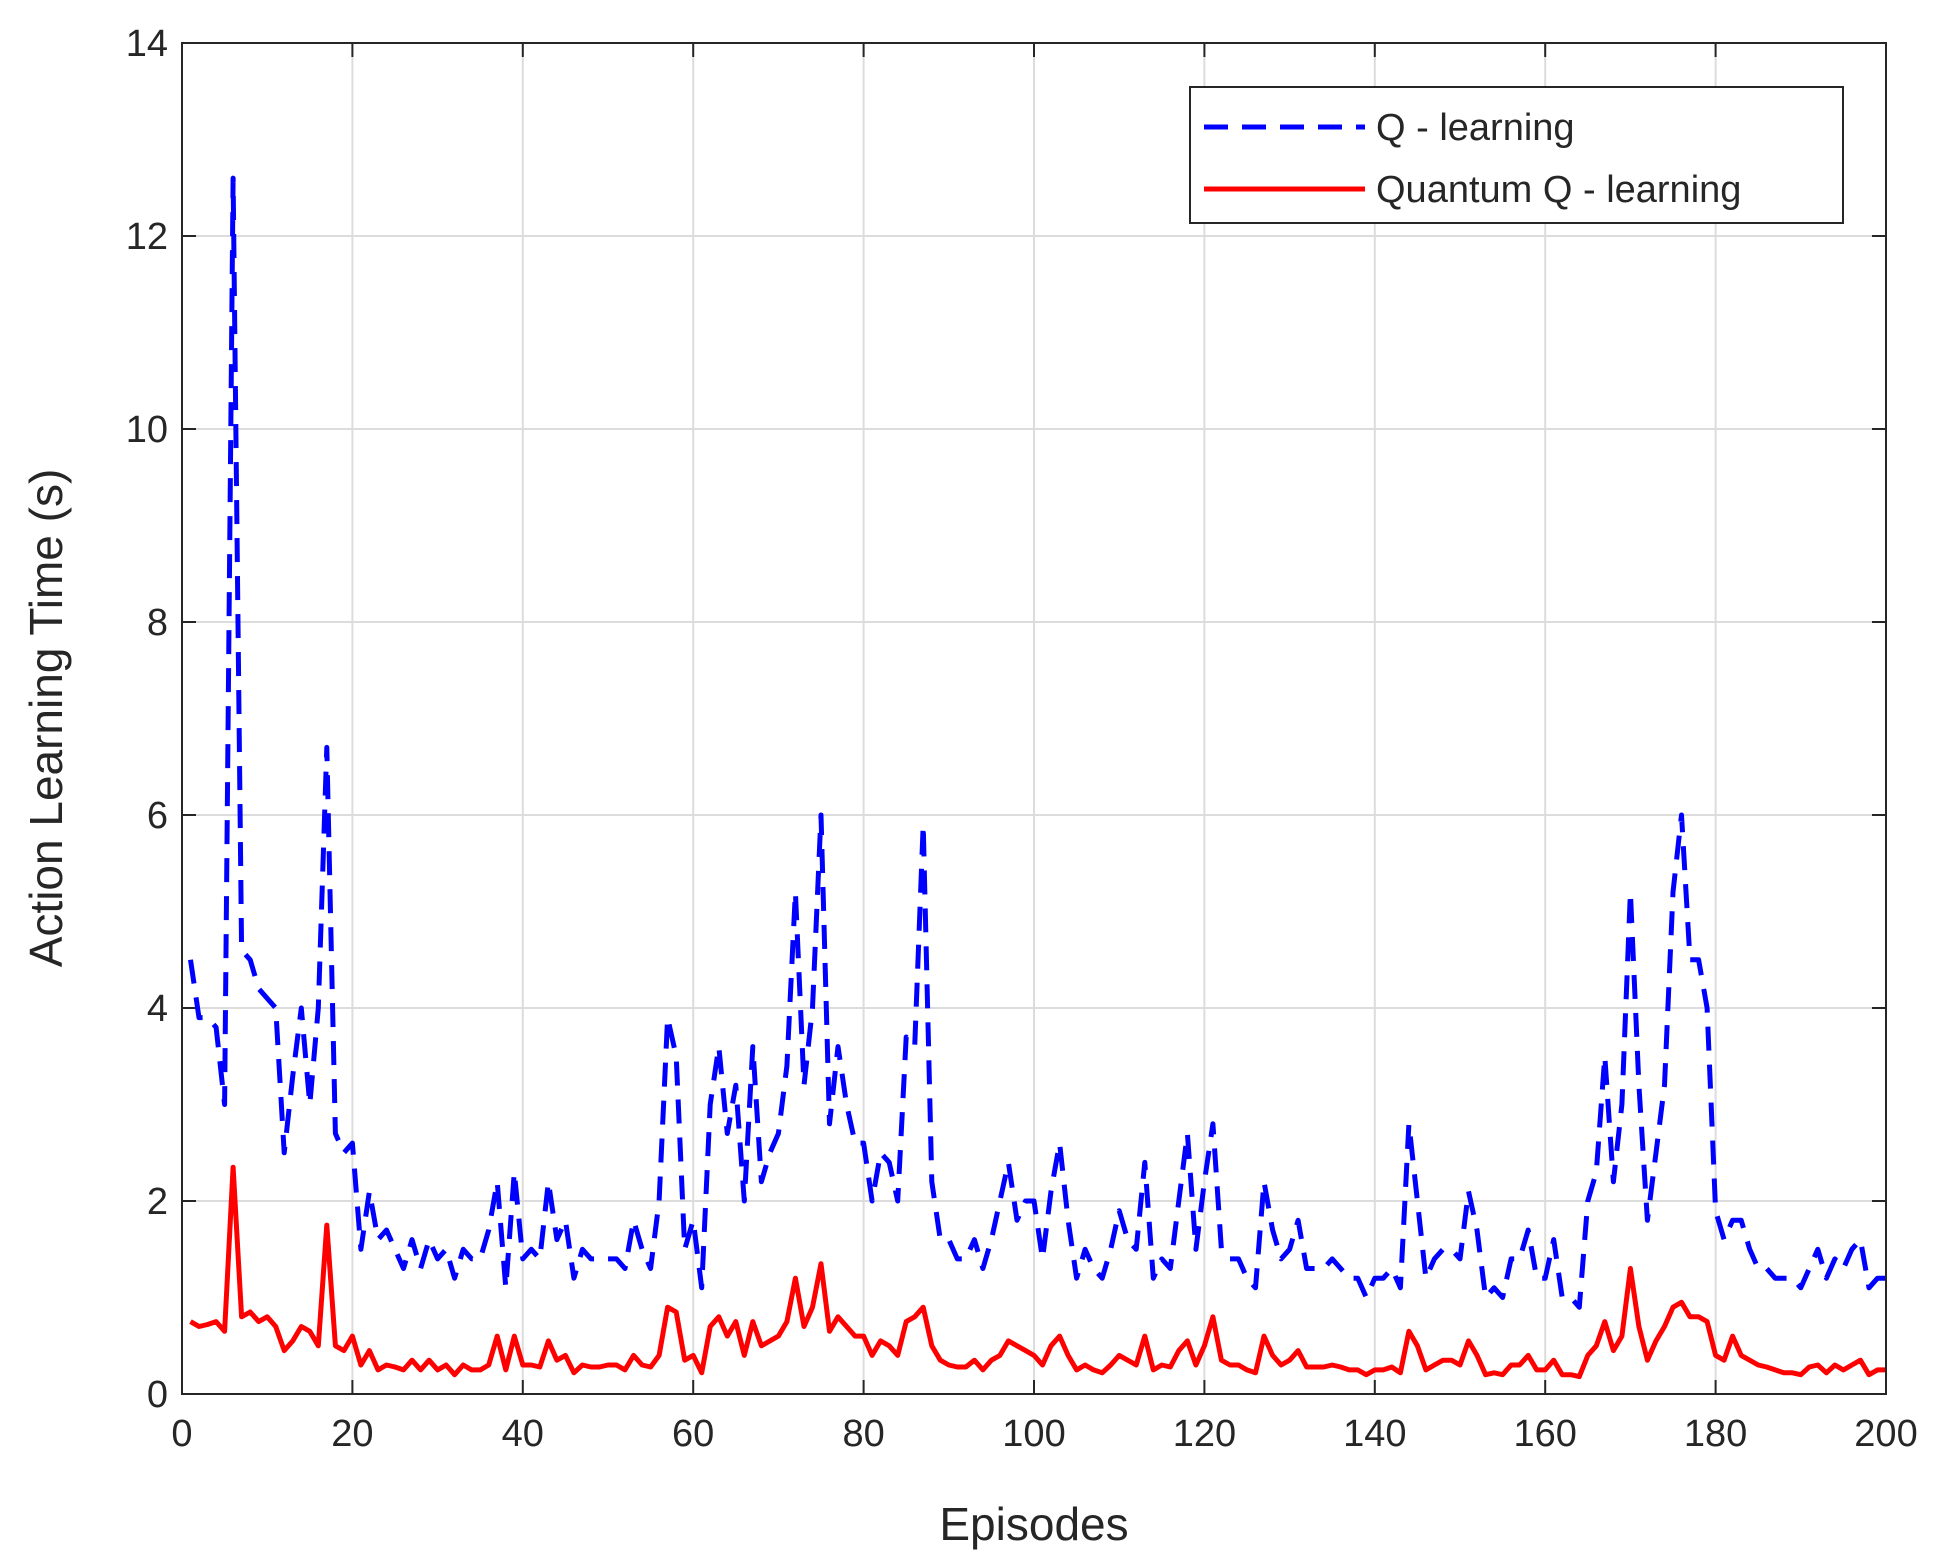 This screenshot has width=1939, height=1565. What do you see at coordinates (1558, 190) in the screenshot?
I see `legend-label: Quantum Q - learning` at bounding box center [1558, 190].